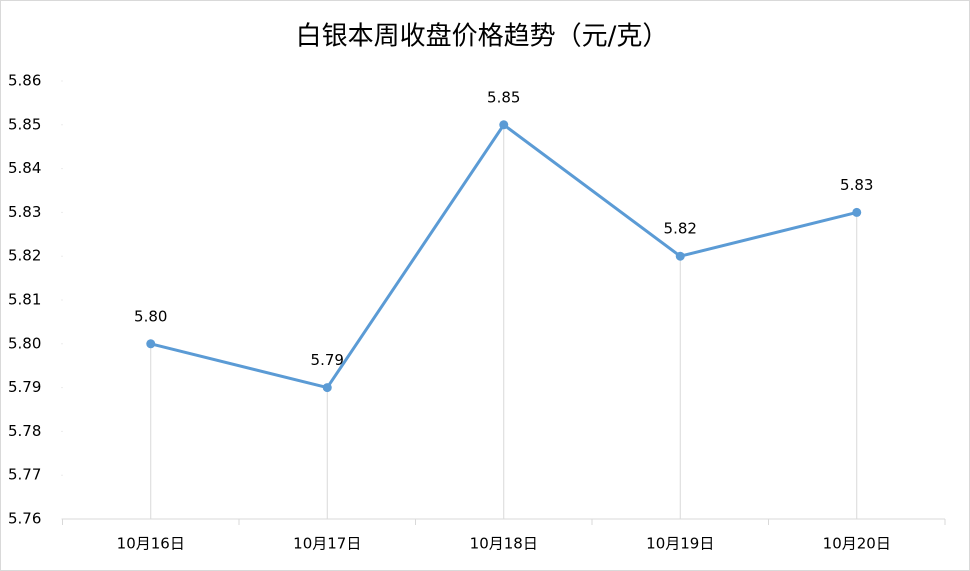  Describe the element at coordinates (24, 300) in the screenshot. I see `y-tick-label: 5.81` at that location.